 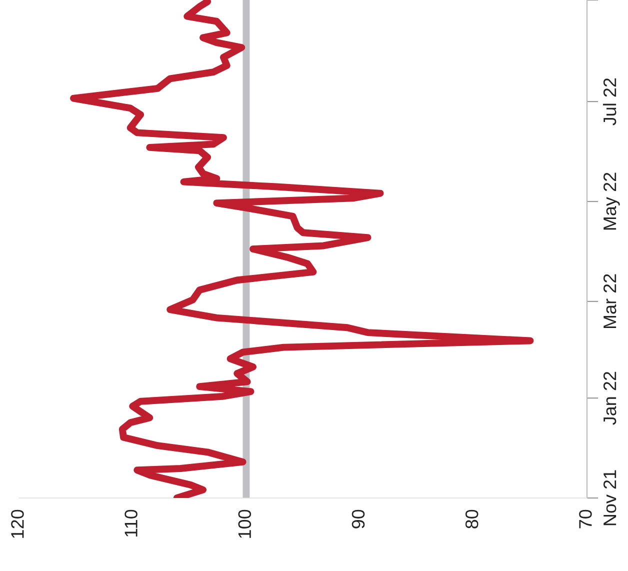 I want to click on x-tick-label: 110, so click(x=131, y=523).